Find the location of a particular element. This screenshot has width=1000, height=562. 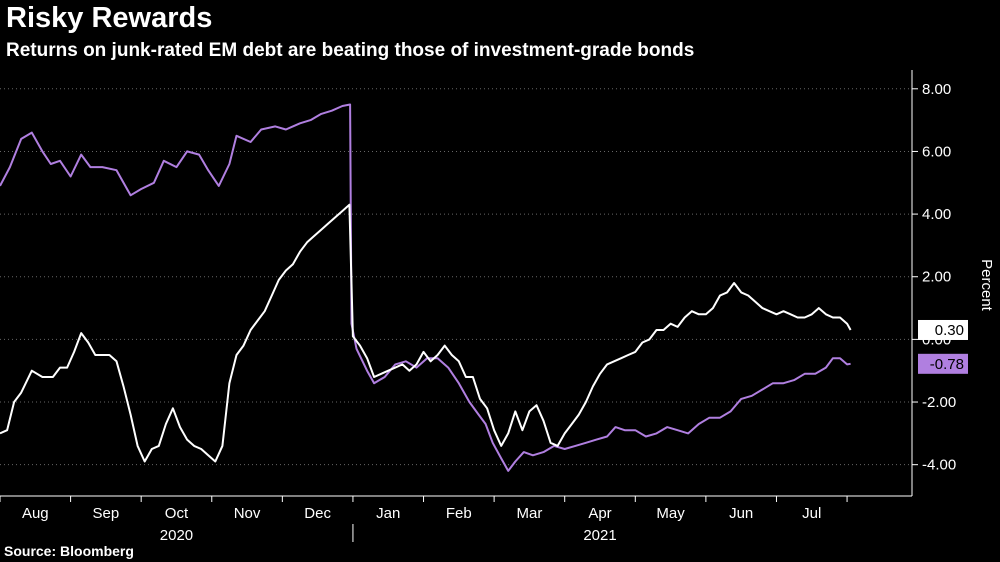

y-tick-label: 4.00 is located at coordinates (936, 214).